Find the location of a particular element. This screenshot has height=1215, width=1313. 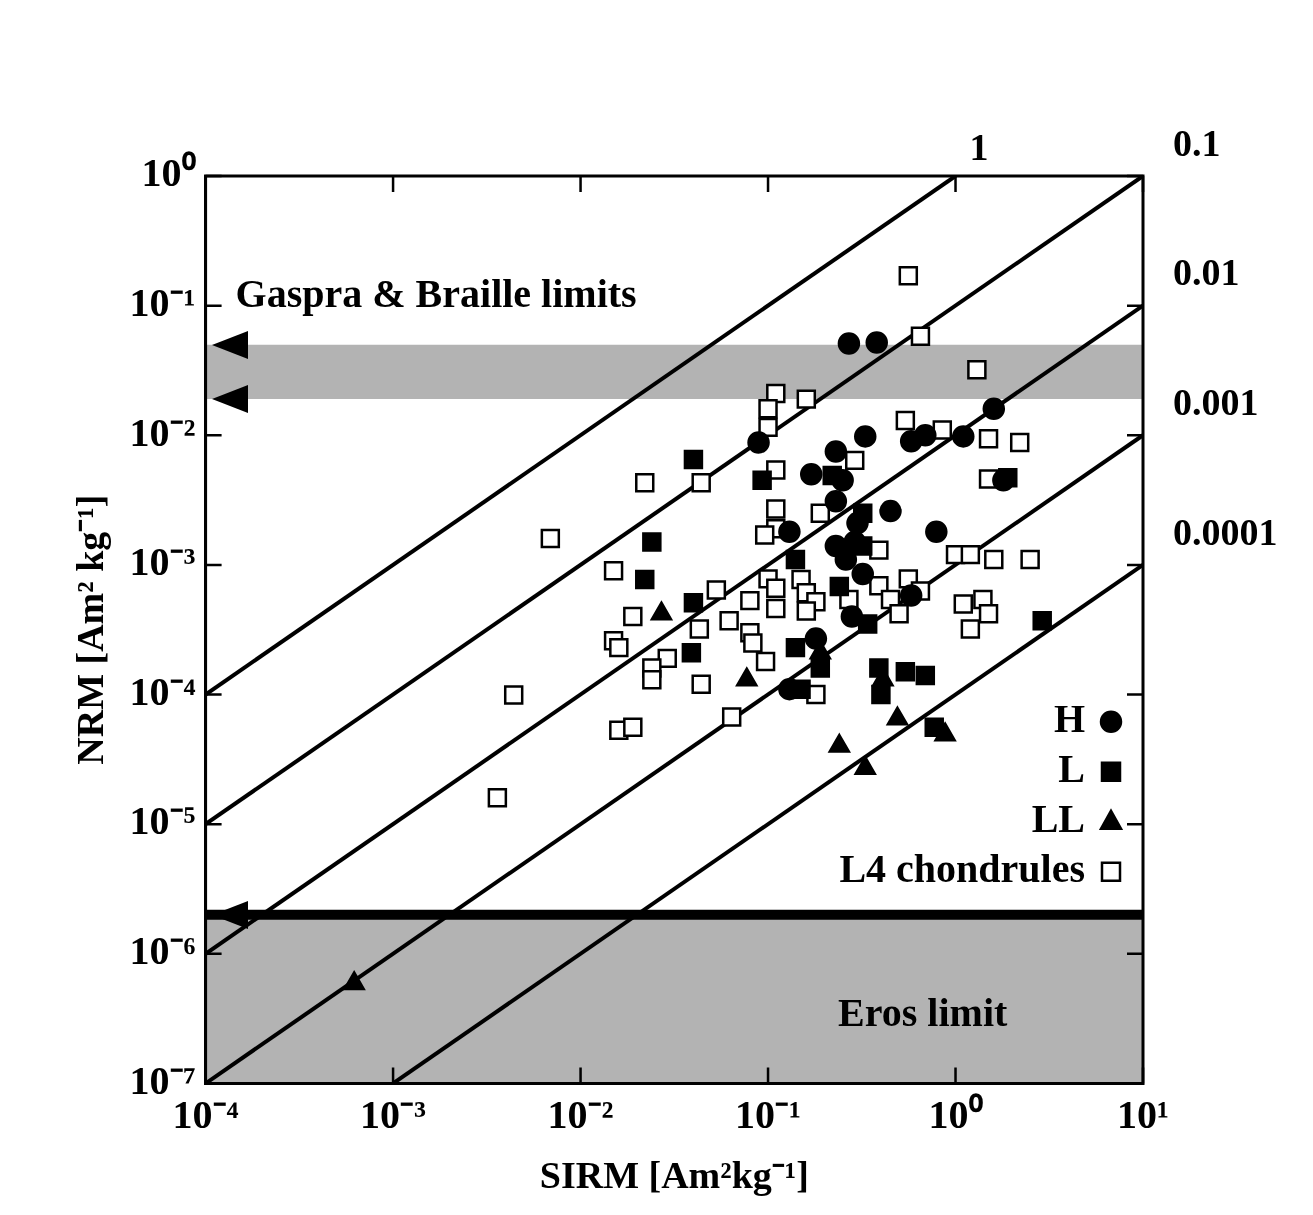

y-tick-label: 10⁰ is located at coordinates (168, 173).